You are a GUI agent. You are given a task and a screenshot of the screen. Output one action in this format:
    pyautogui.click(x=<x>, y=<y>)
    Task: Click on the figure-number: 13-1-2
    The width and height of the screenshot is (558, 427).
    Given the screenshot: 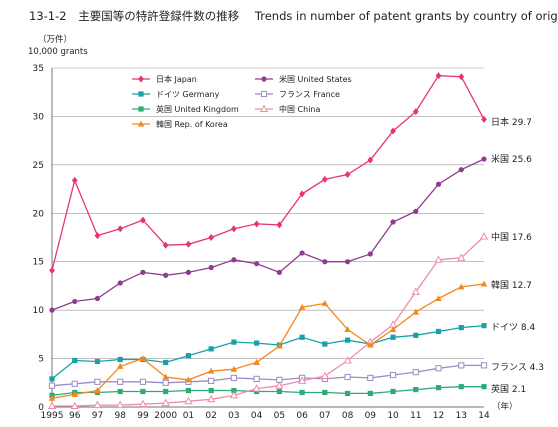 What is the action you would take?
    pyautogui.click(x=48, y=16)
    